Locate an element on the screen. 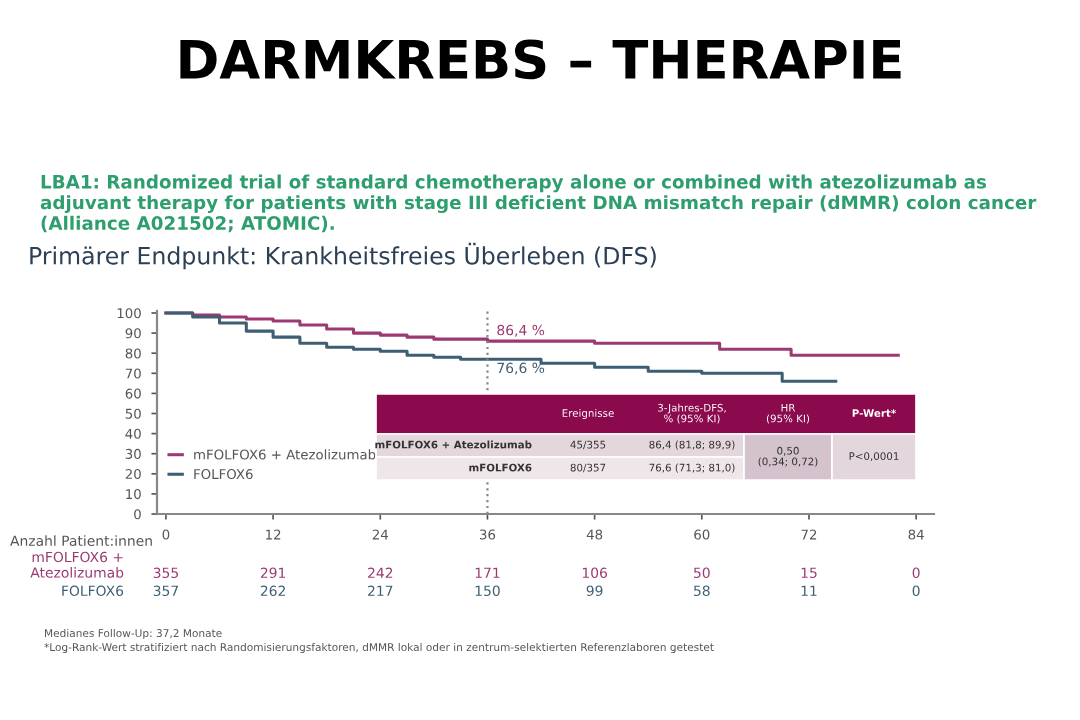 Image resolution: width=1080 pixels, height=720 pixels. chart-title: DARMKREBS – THERAPIE is located at coordinates (540, 59).